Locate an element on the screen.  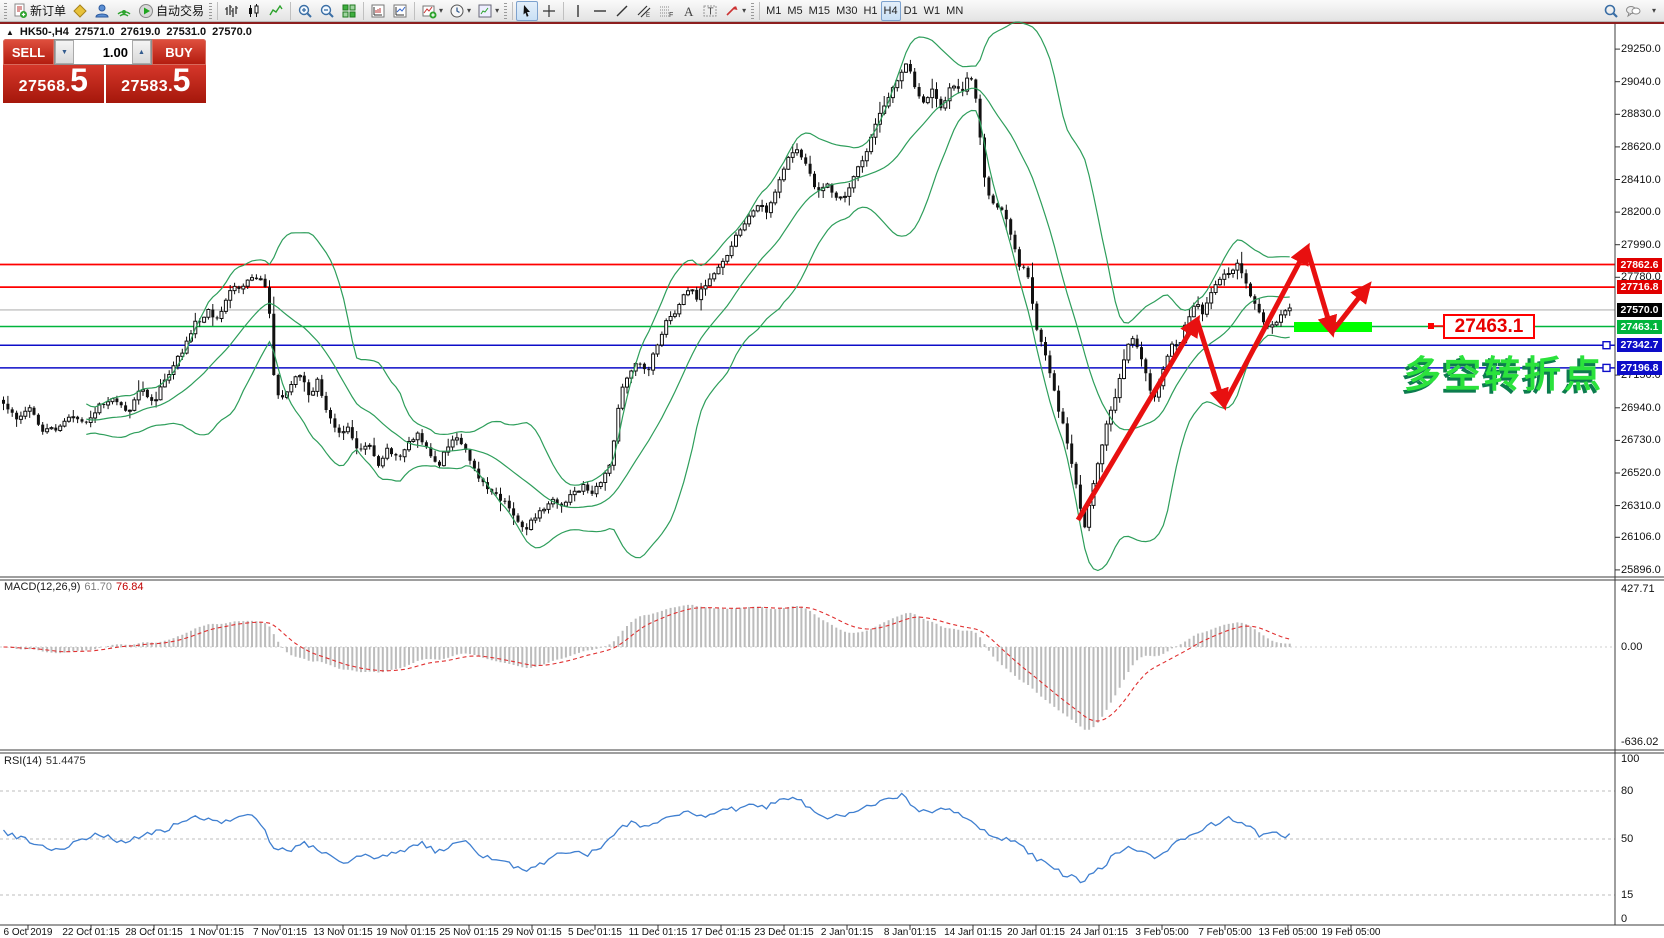
arrow-shapes-icon: ▾ is located at coordinates (735, 11).